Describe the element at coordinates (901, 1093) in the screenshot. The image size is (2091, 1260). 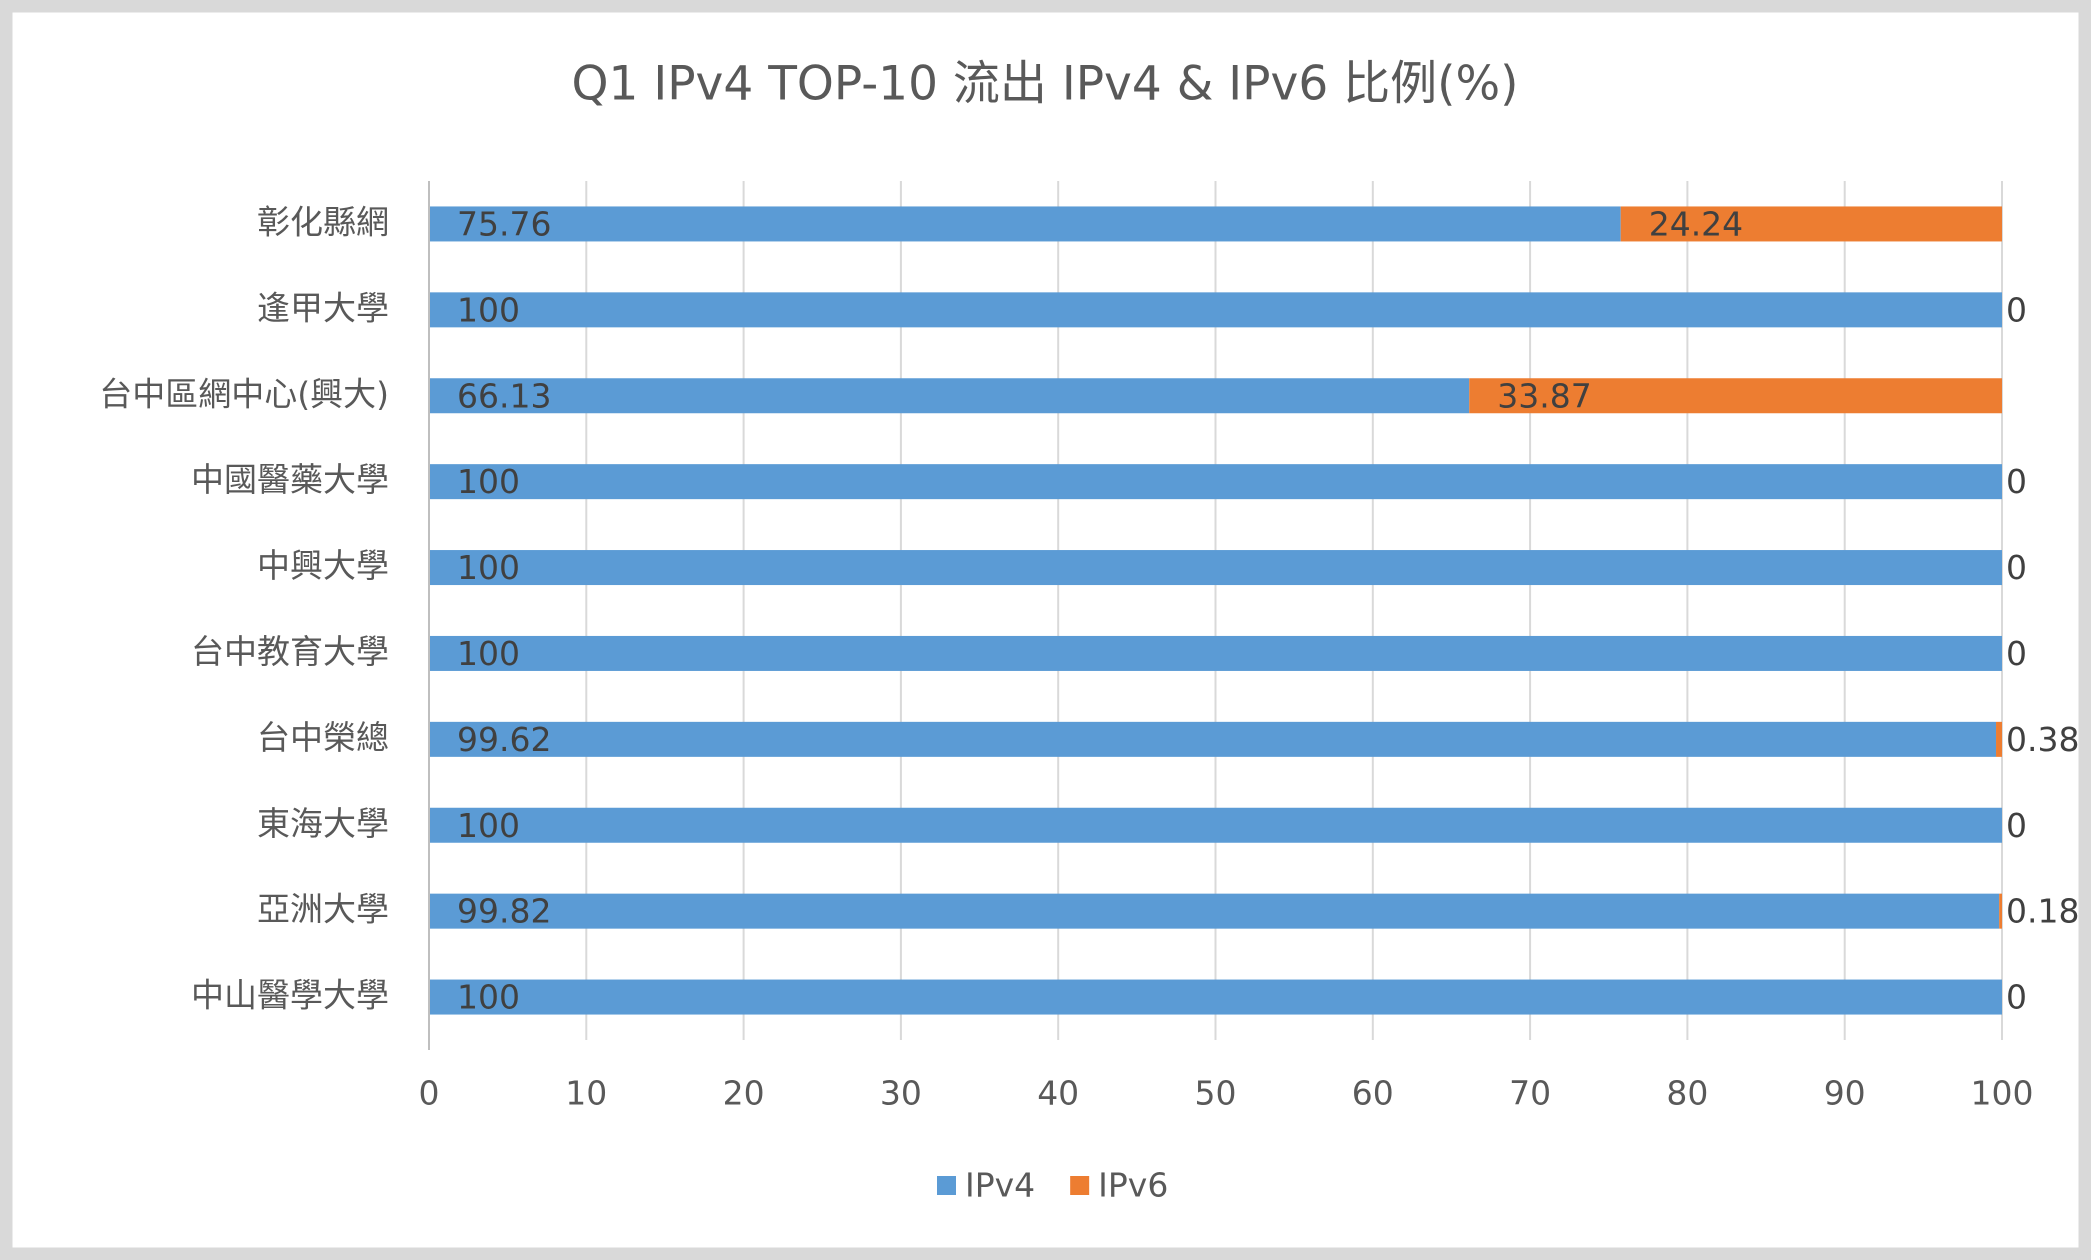
I see `x-tick-label: 30` at that location.